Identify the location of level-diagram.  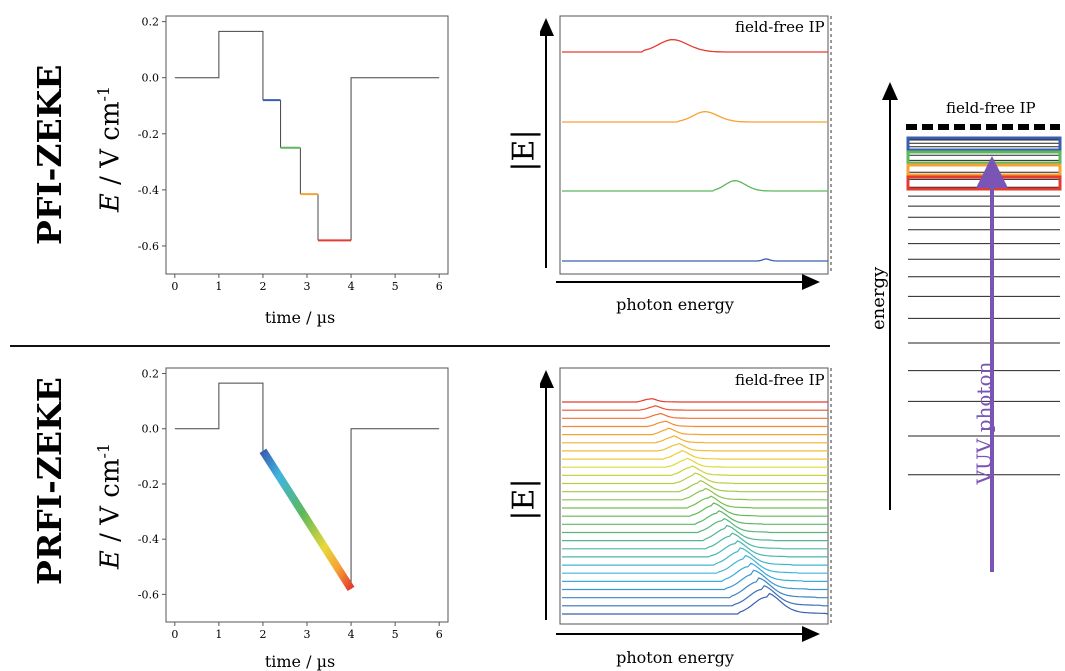
(972, 327).